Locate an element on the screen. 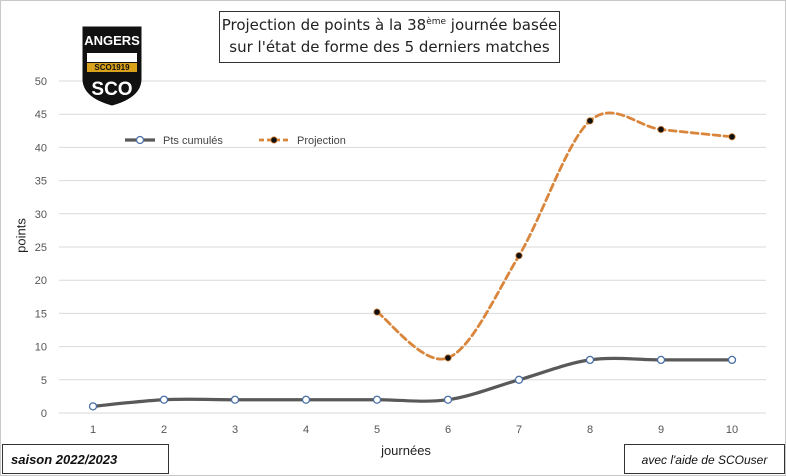 The height and width of the screenshot is (476, 786). legend-marker-pts-cumul-s is located at coordinates (140, 140).